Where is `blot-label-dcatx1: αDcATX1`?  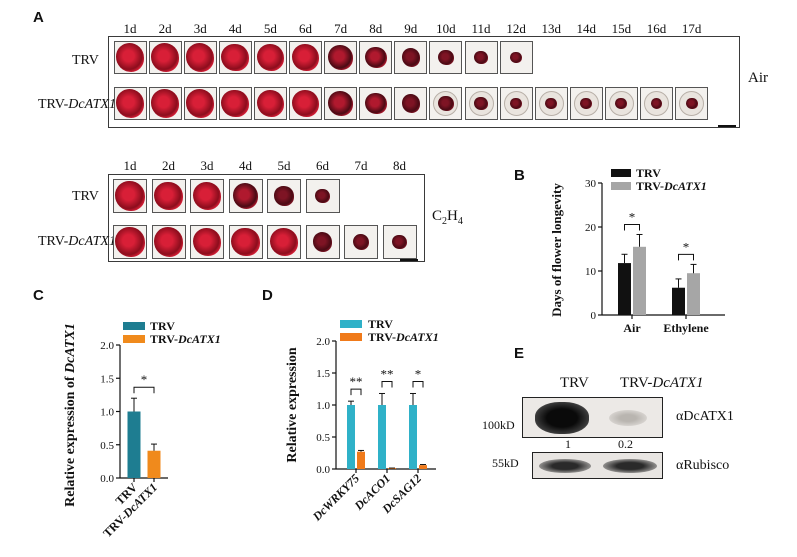
blot-label-dcatx1: αDcATX1 is located at coordinates (705, 416).